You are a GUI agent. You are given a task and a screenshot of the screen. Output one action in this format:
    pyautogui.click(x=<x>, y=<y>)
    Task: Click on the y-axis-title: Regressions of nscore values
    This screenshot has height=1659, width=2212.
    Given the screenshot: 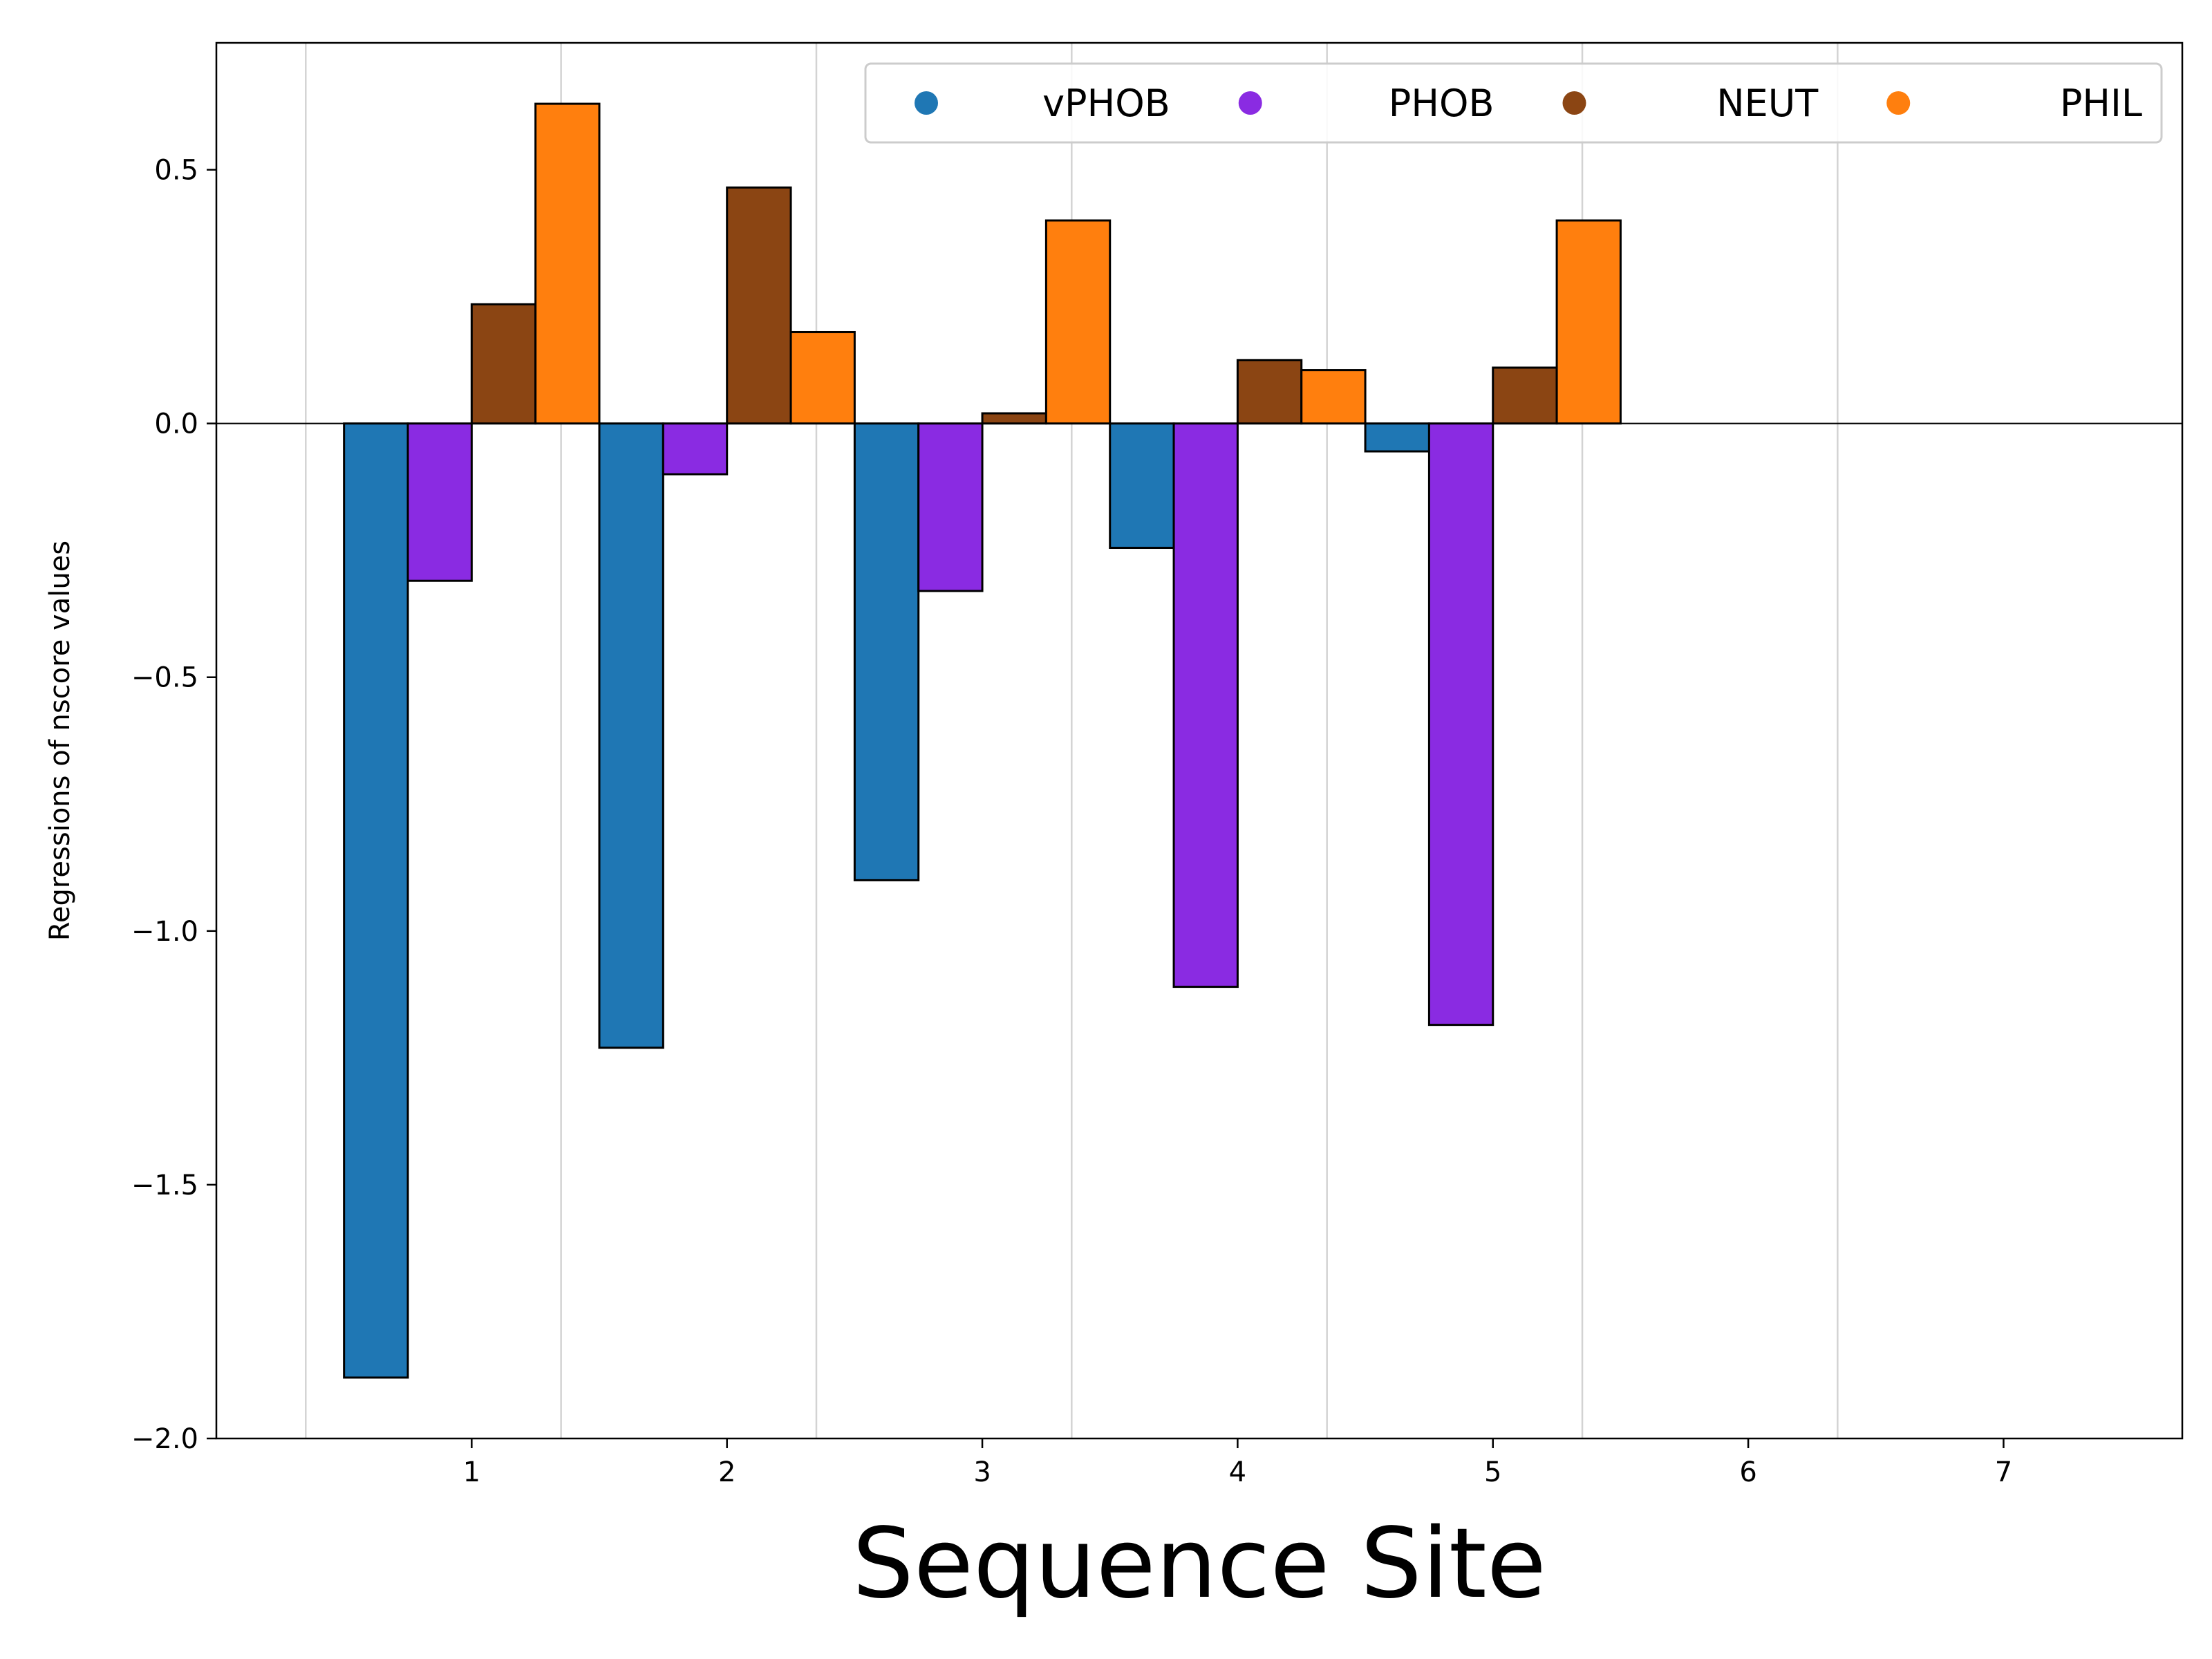 What is the action you would take?
    pyautogui.click(x=60, y=741)
    